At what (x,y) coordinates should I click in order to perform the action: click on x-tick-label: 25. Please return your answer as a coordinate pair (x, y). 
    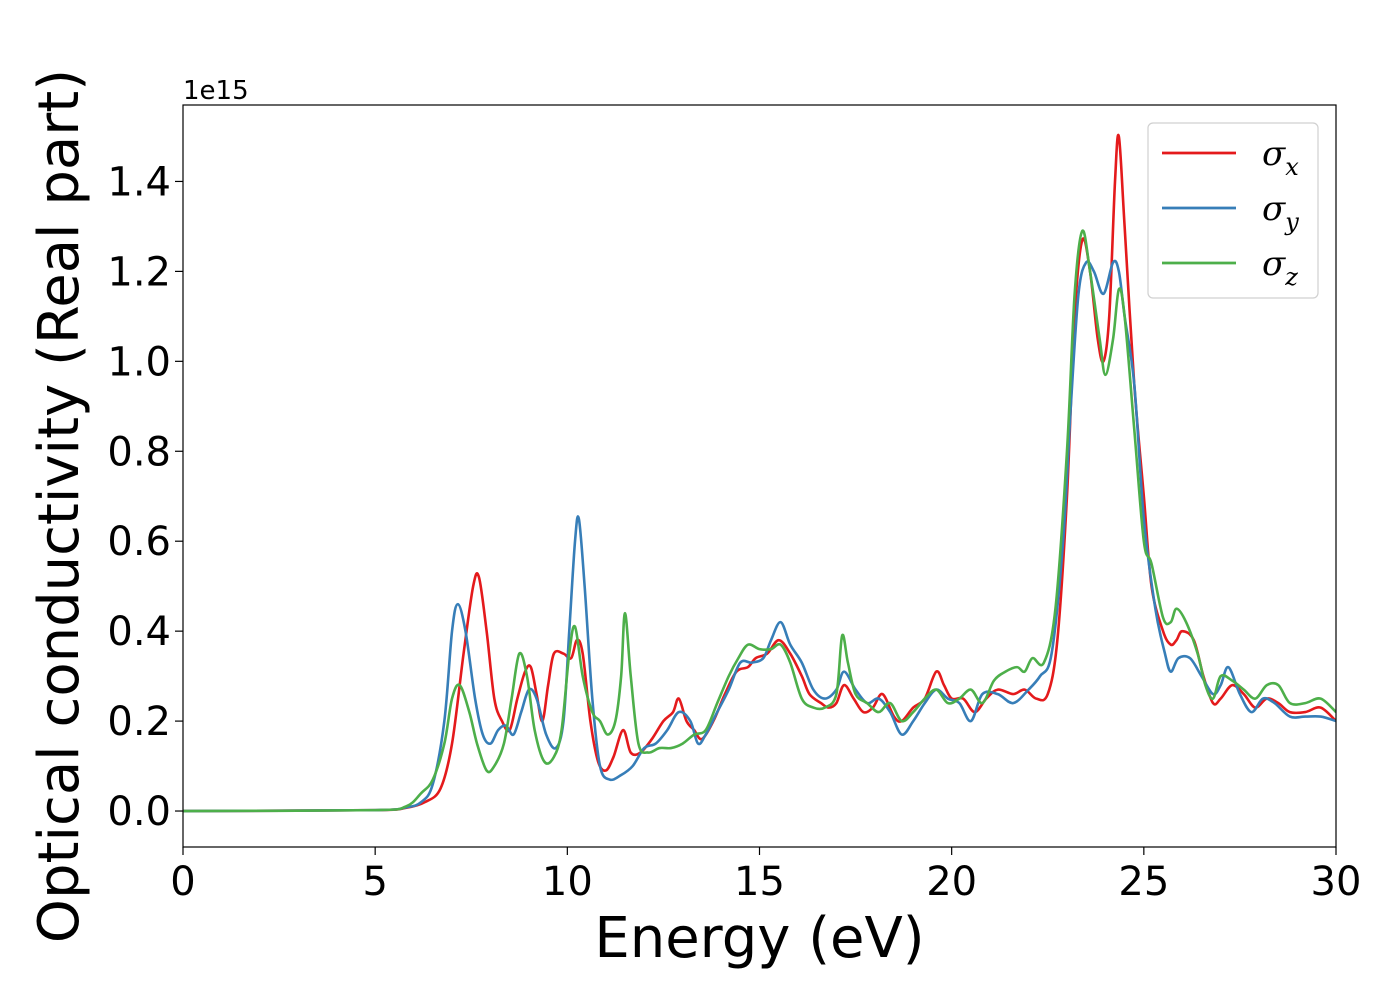
    Looking at the image, I should click on (1143, 882).